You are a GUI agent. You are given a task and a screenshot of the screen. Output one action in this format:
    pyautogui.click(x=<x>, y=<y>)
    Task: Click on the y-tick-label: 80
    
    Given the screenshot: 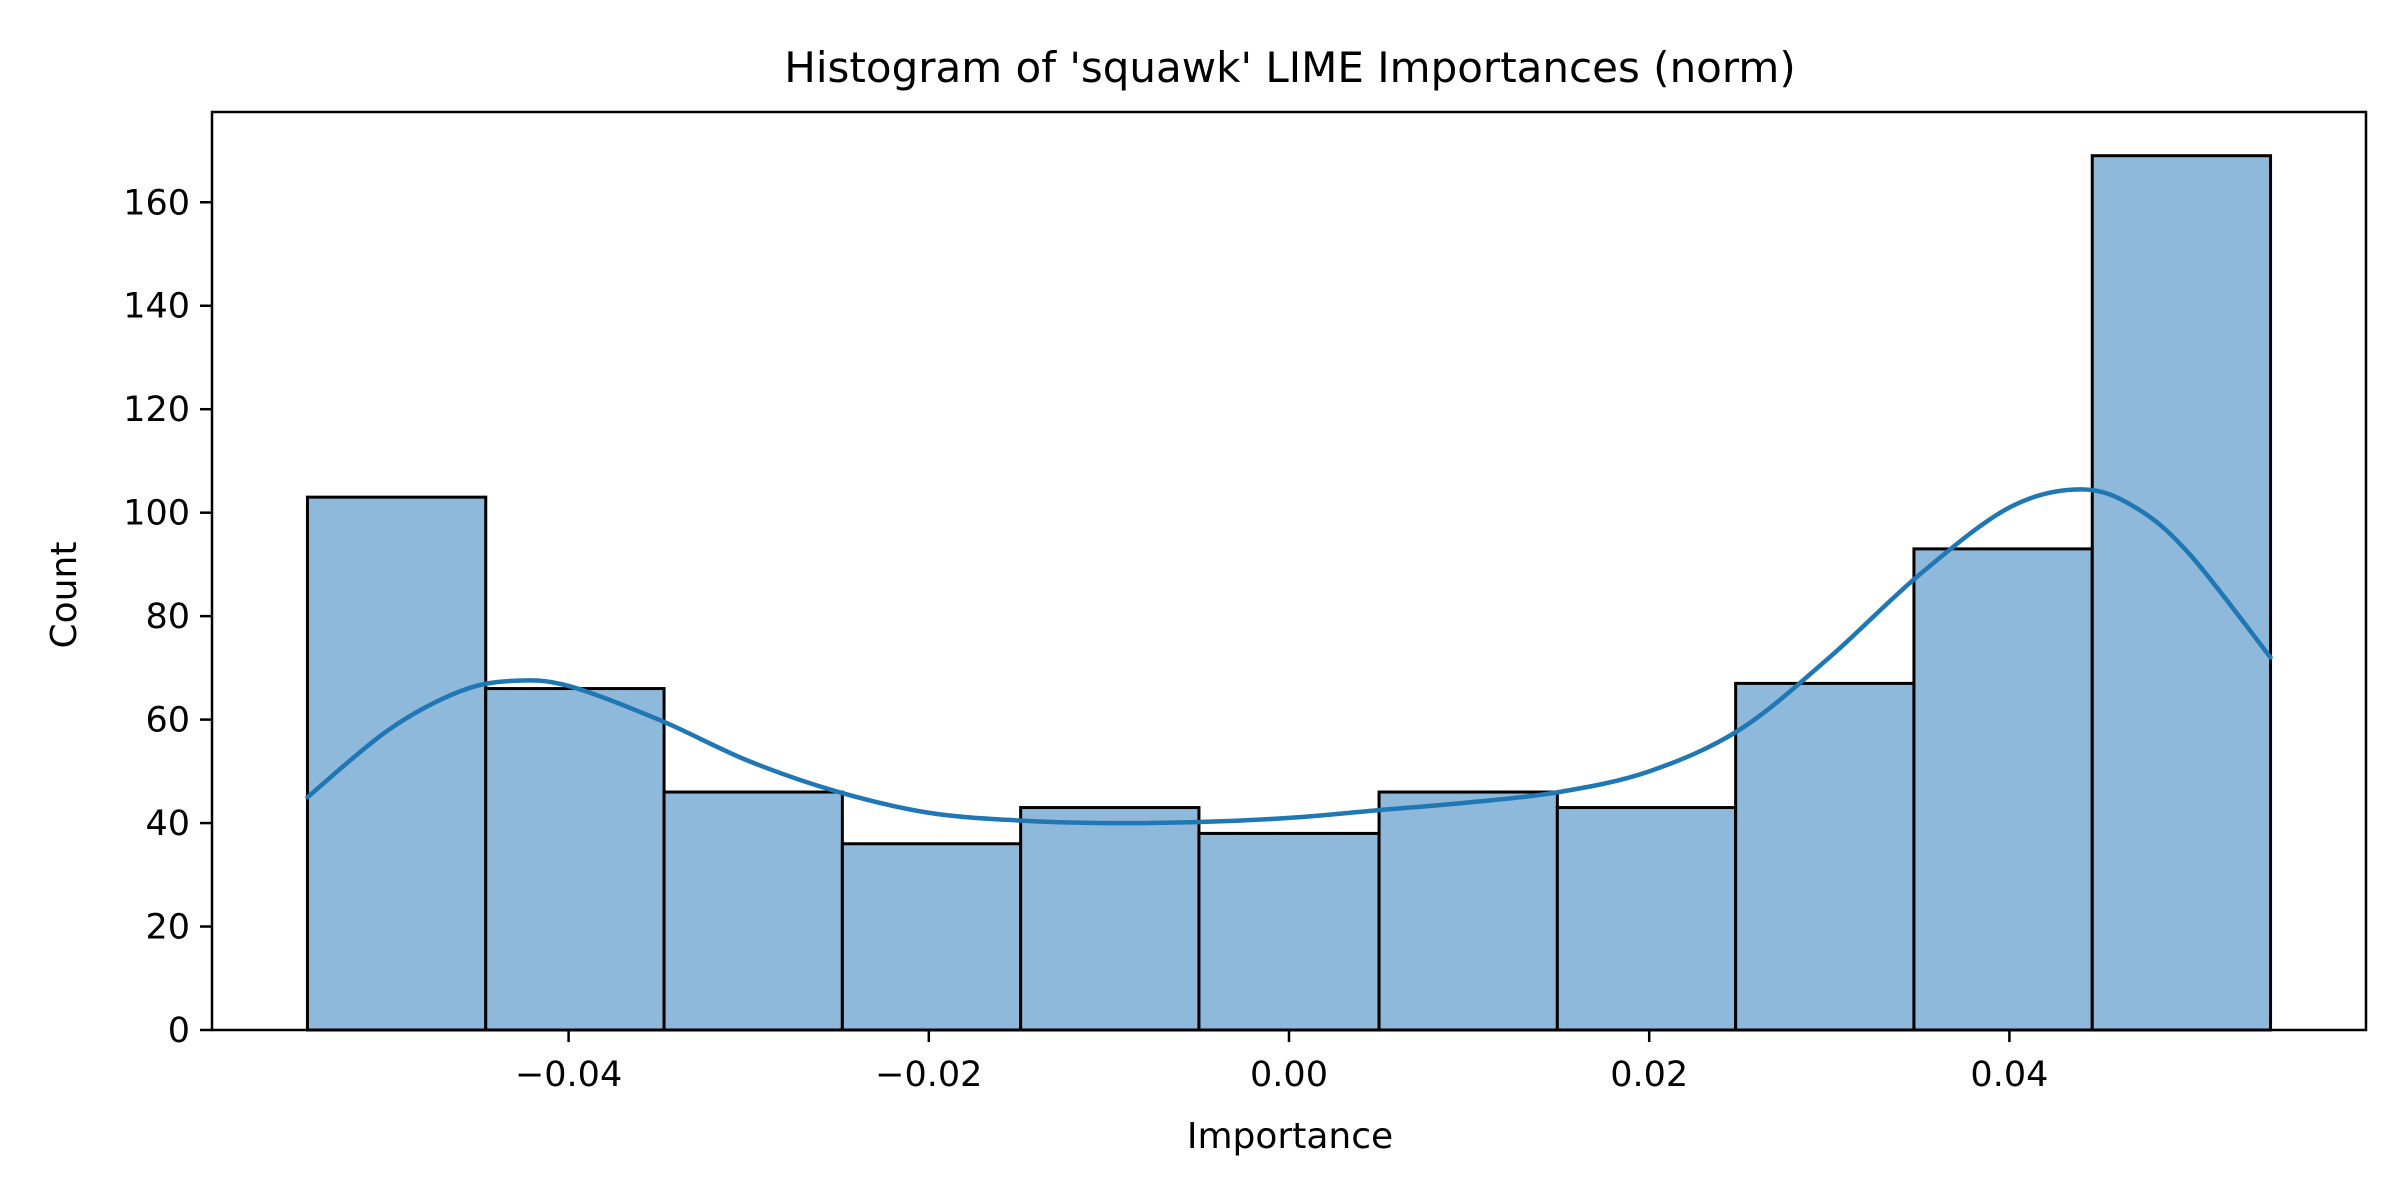 What is the action you would take?
    pyautogui.click(x=167, y=617)
    